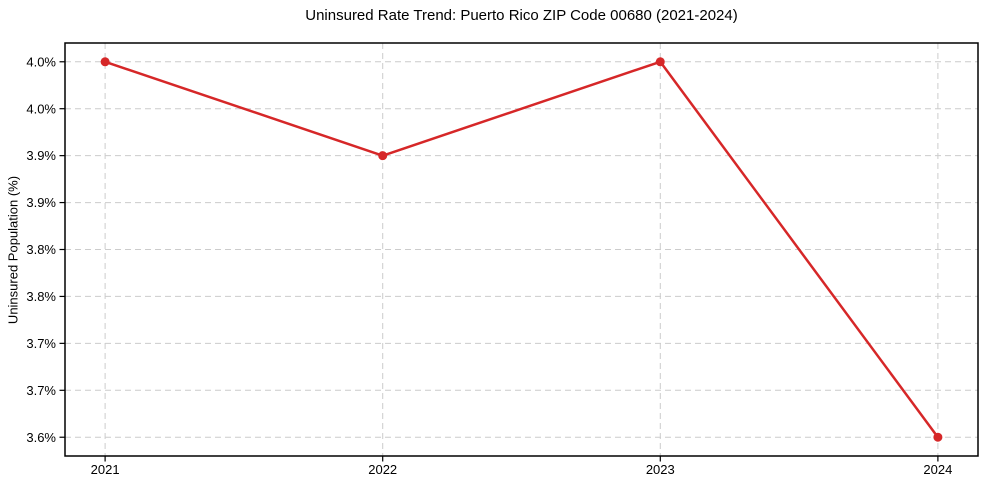 This screenshot has height=490, width=989. What do you see at coordinates (660, 62) in the screenshot?
I see `data-point-2023` at bounding box center [660, 62].